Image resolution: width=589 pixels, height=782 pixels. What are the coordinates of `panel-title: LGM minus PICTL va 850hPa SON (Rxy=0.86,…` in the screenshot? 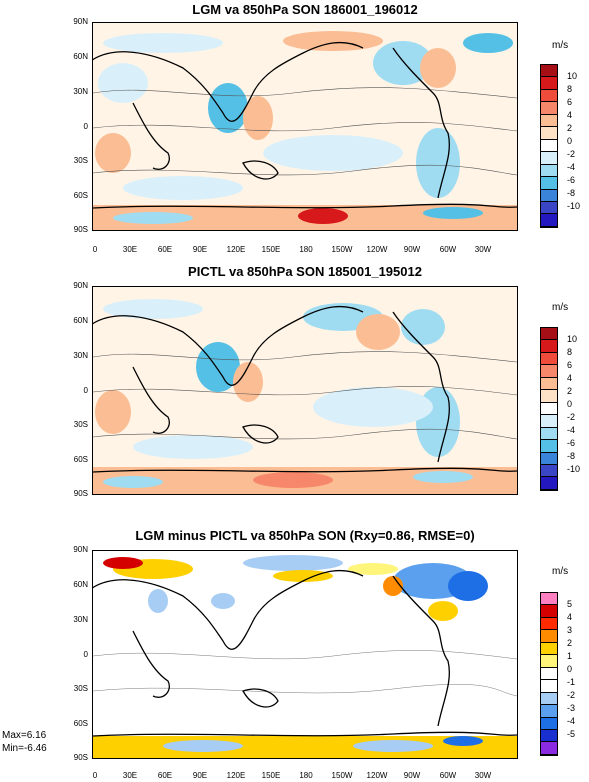 It's located at (305, 535).